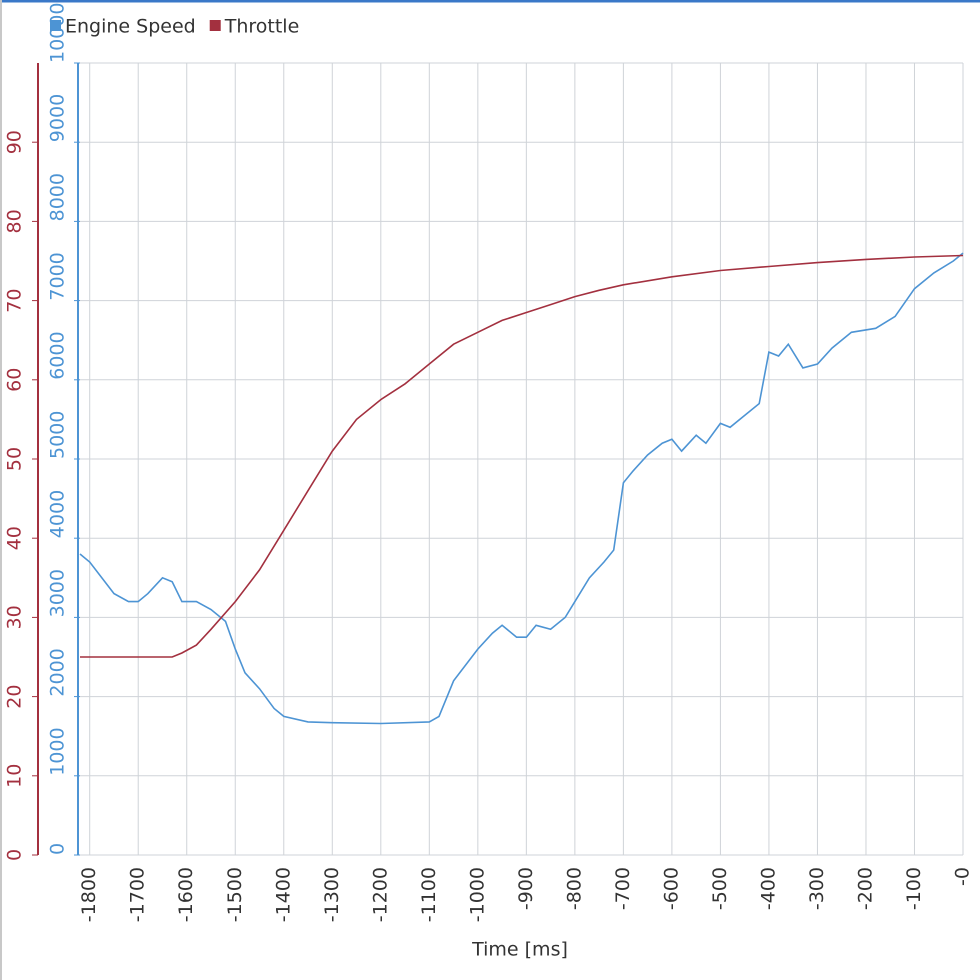  I want to click on legend-label: Throttle, so click(262, 27).